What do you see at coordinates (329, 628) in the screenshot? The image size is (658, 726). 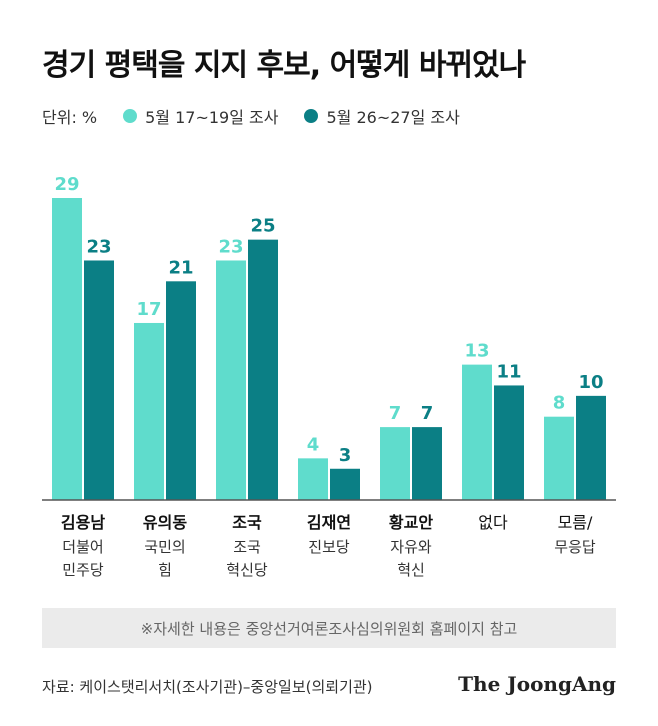 I see `footnote: ※자세한 내용은 중앙선거여론조사심의위원회 홈페이지 참고` at bounding box center [329, 628].